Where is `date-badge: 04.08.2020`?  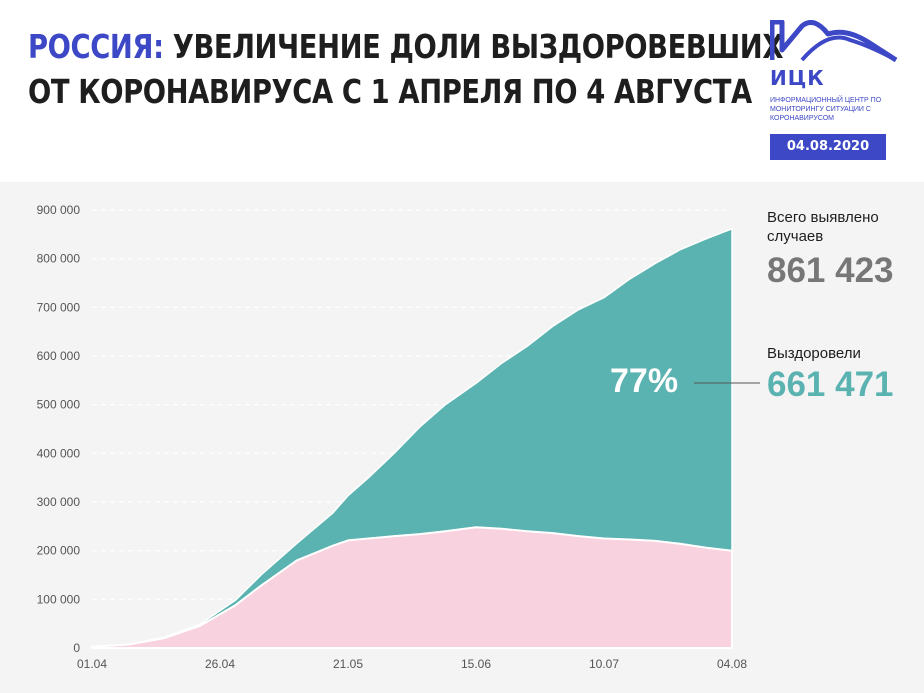 date-badge: 04.08.2020 is located at coordinates (828, 147).